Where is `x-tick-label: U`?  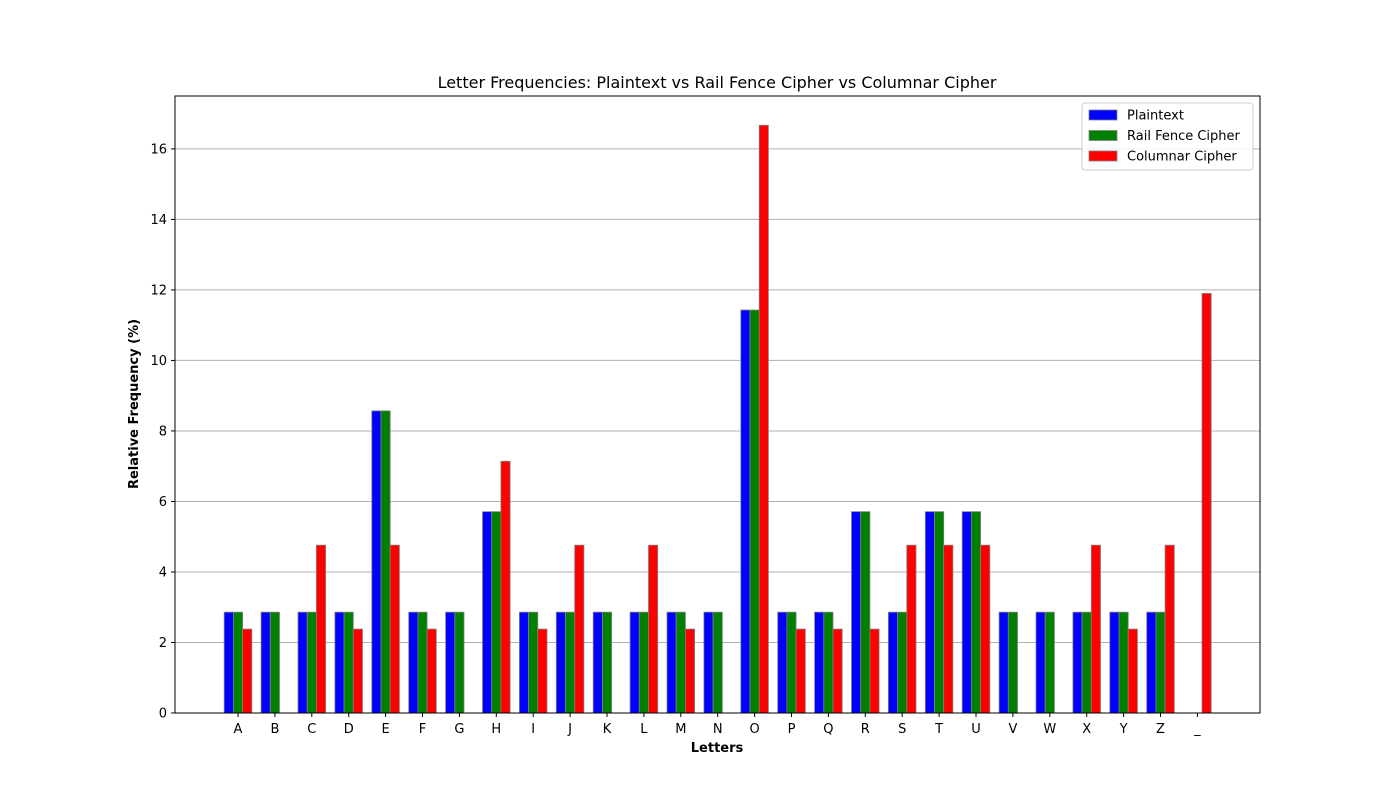
x-tick-label: U is located at coordinates (976, 729).